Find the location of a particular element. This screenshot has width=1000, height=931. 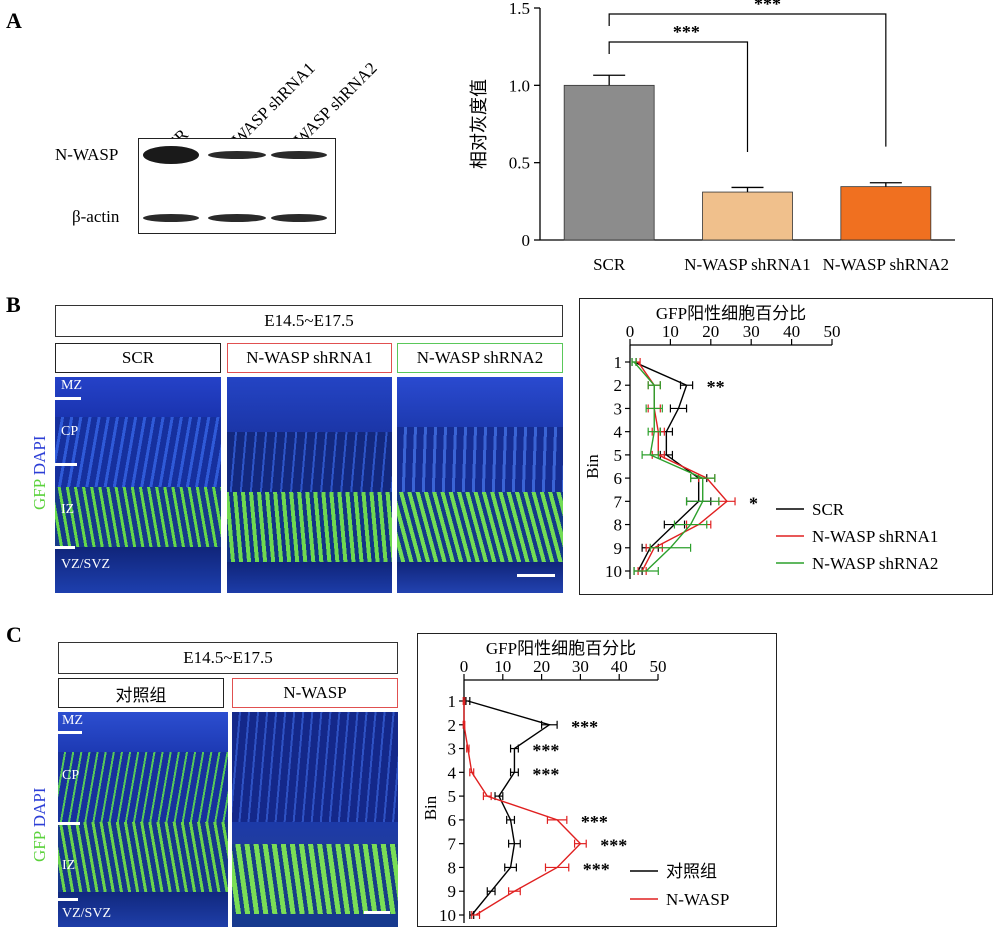

panel-b-stain-gfp: GFP is located at coordinates (39, 494).